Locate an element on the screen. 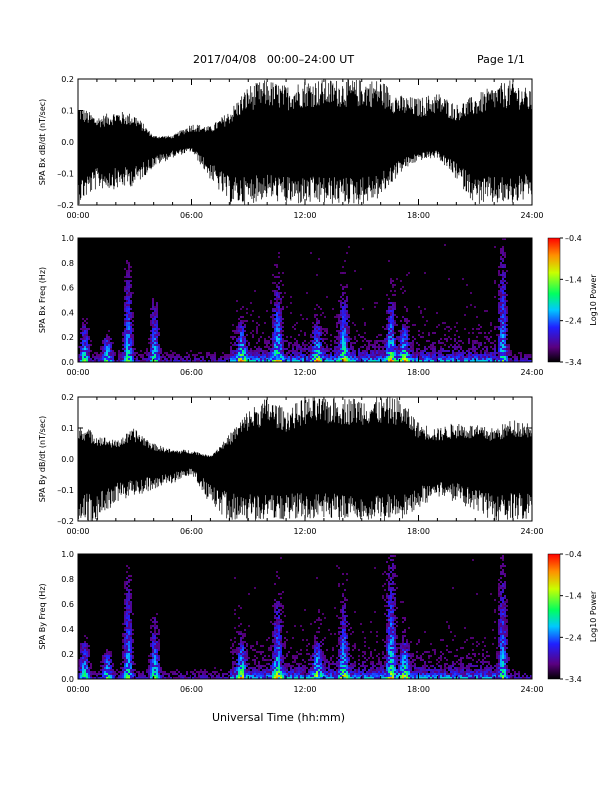 Image resolution: width=612 pixels, height=792 pixels. x-tick-label-1-4: 24:00 is located at coordinates (531, 372).